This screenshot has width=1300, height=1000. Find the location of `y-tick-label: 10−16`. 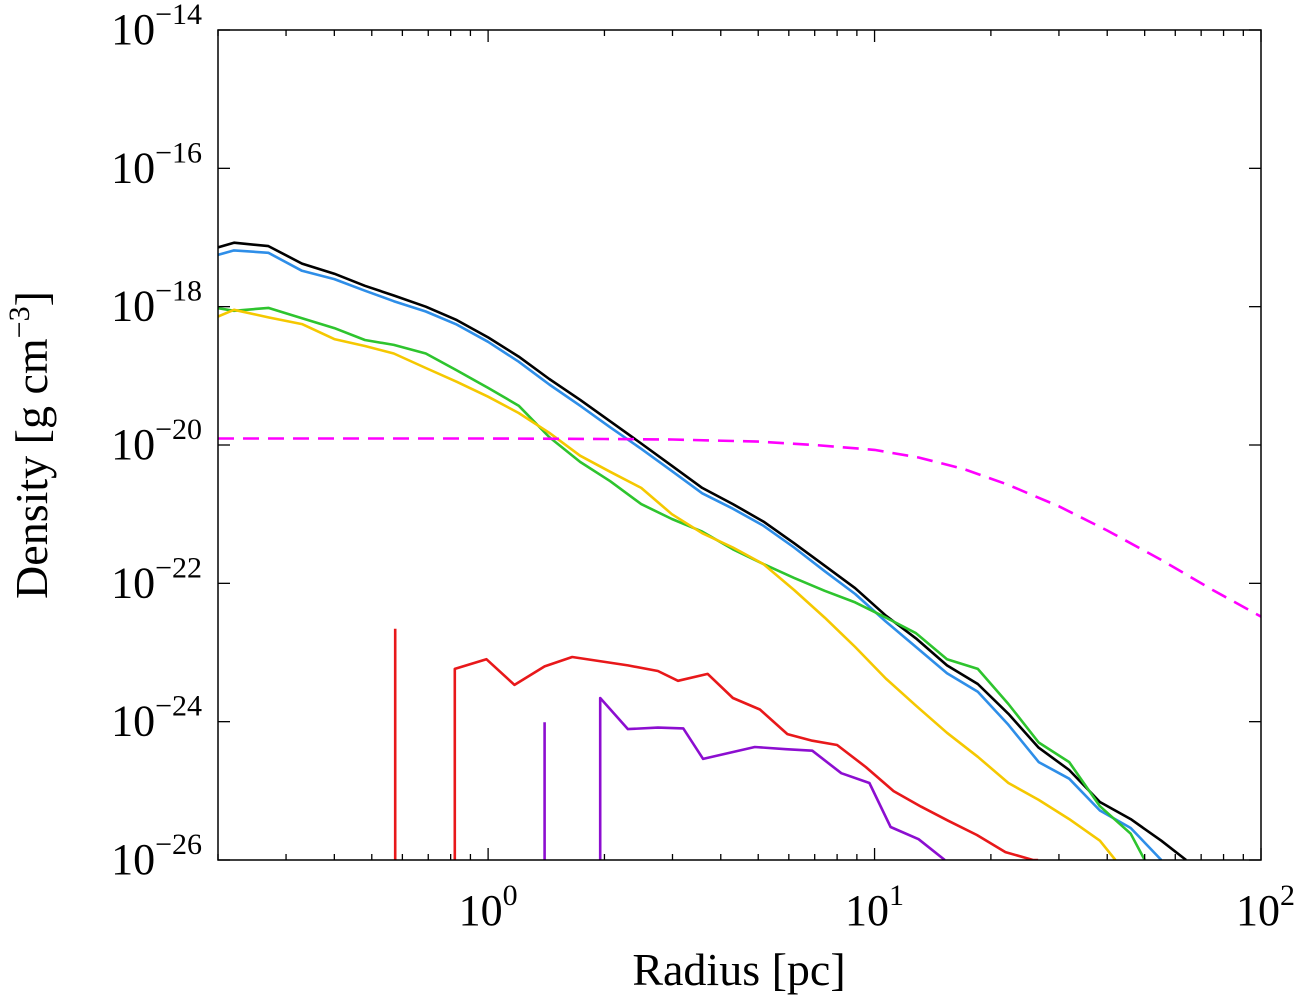

y-tick-label: 10−16 is located at coordinates (156, 164).